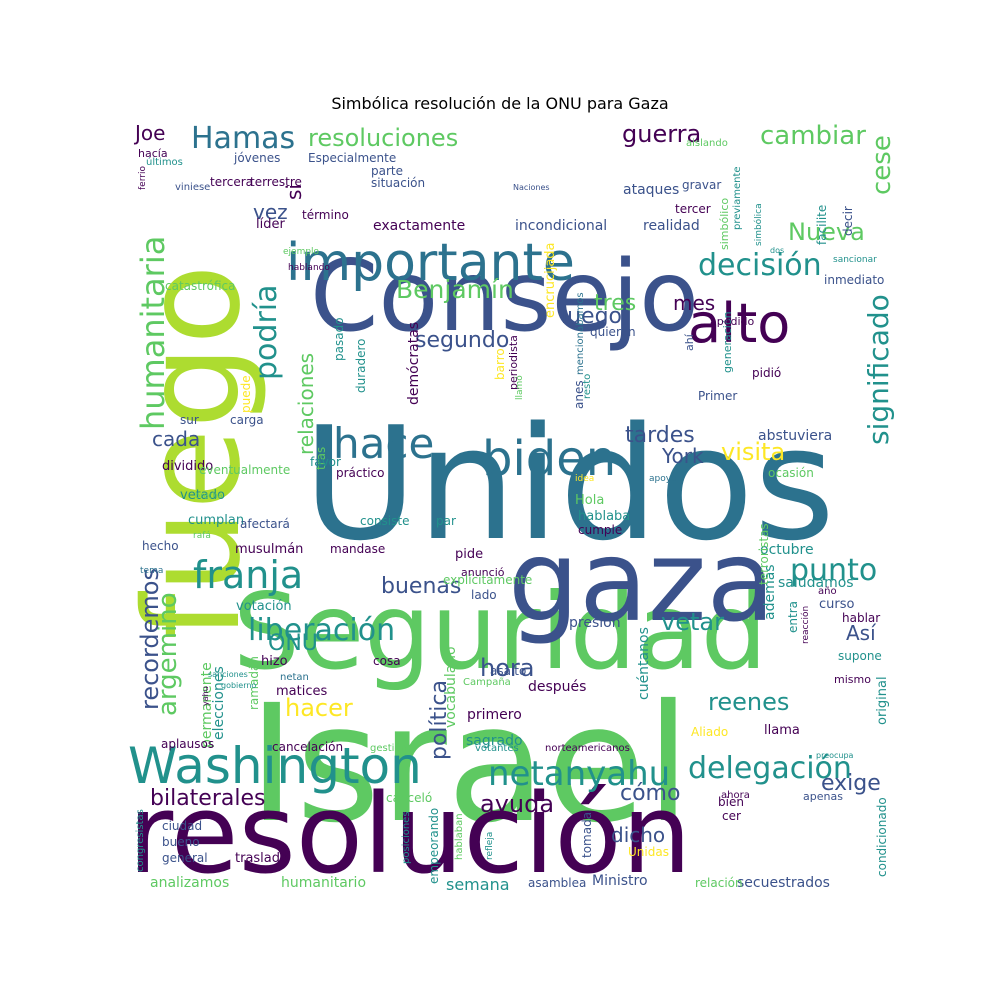 The width and height of the screenshot is (1000, 1000). Describe the element at coordinates (383, 138) in the screenshot. I see `word-resoluciones: resoluciones` at that location.